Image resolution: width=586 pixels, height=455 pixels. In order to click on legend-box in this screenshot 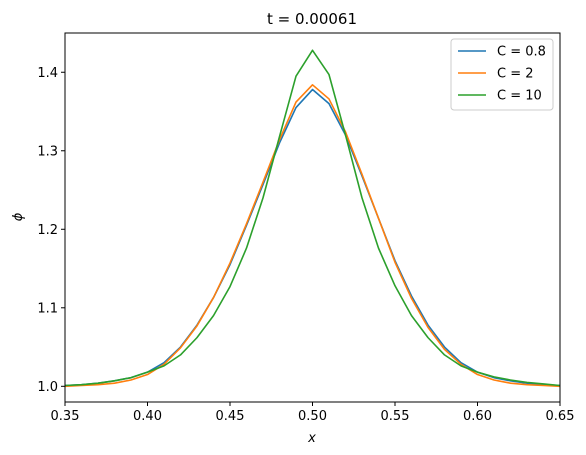, I will do `click(502, 74)`.